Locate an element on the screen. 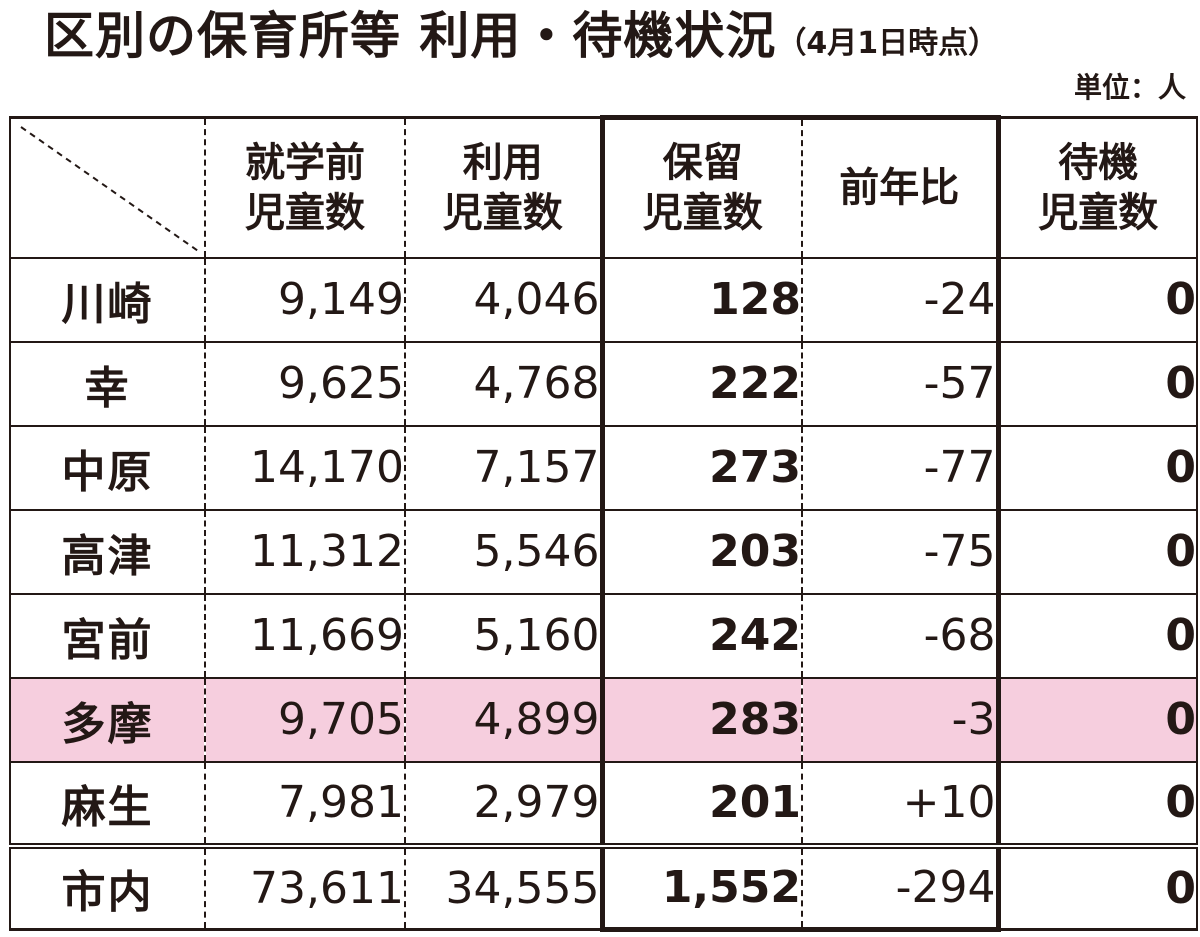 The width and height of the screenshot is (1200, 937). header-waiting: 待機 児童数 is located at coordinates (1098, 187).